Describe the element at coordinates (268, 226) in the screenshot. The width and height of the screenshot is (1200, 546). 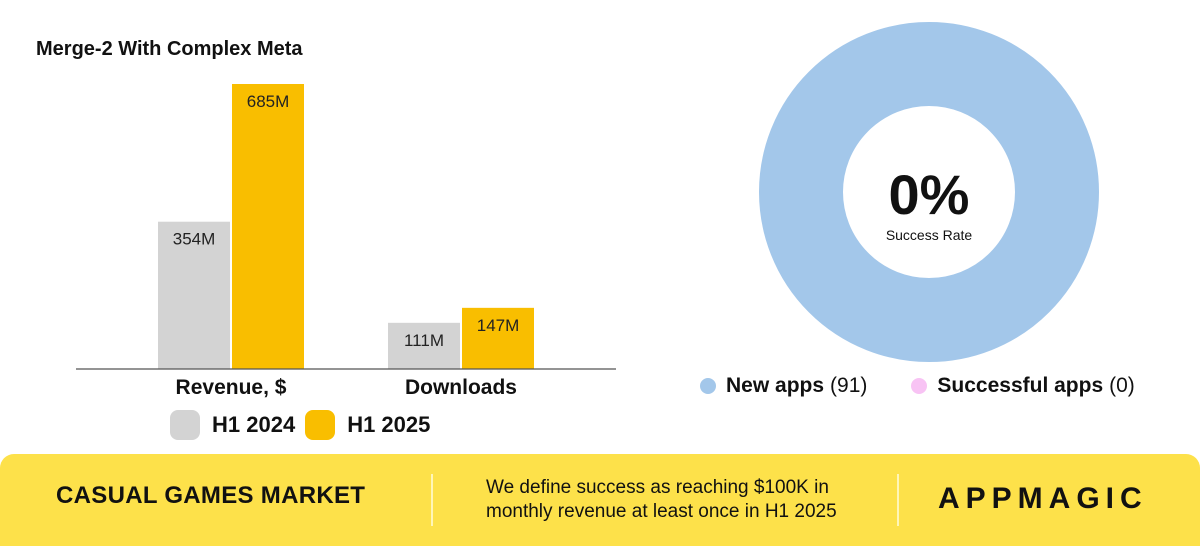
I see `bar-revenue-h1-2025` at that location.